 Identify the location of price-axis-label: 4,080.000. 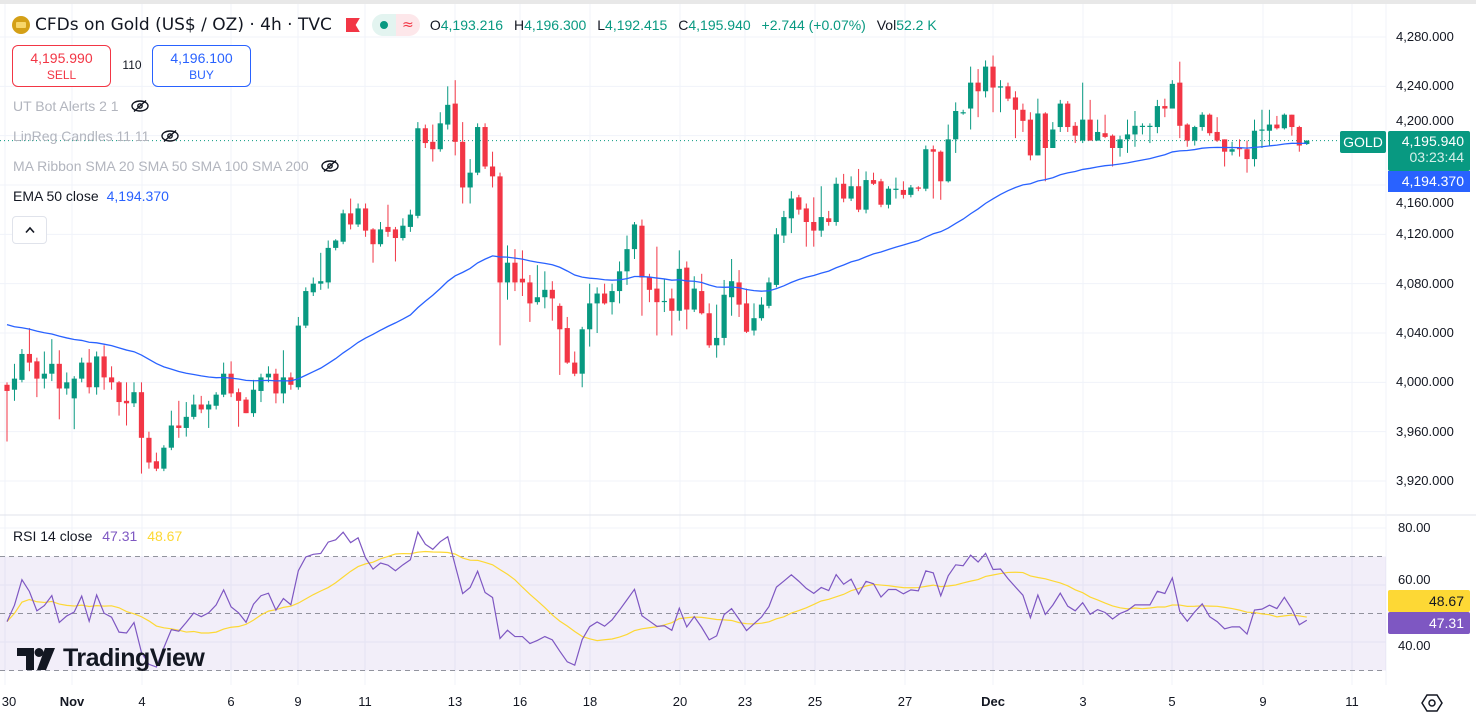
(1425, 283).